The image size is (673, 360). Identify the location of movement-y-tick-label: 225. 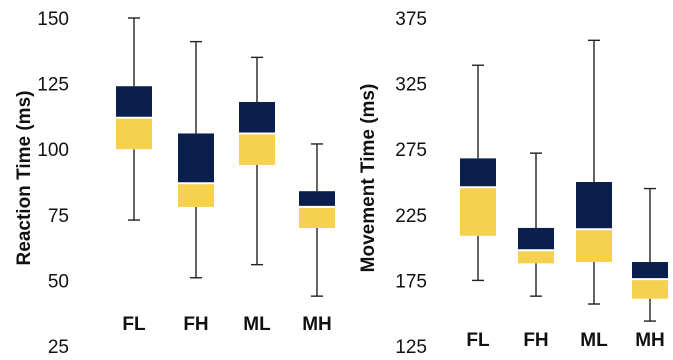
(411, 216).